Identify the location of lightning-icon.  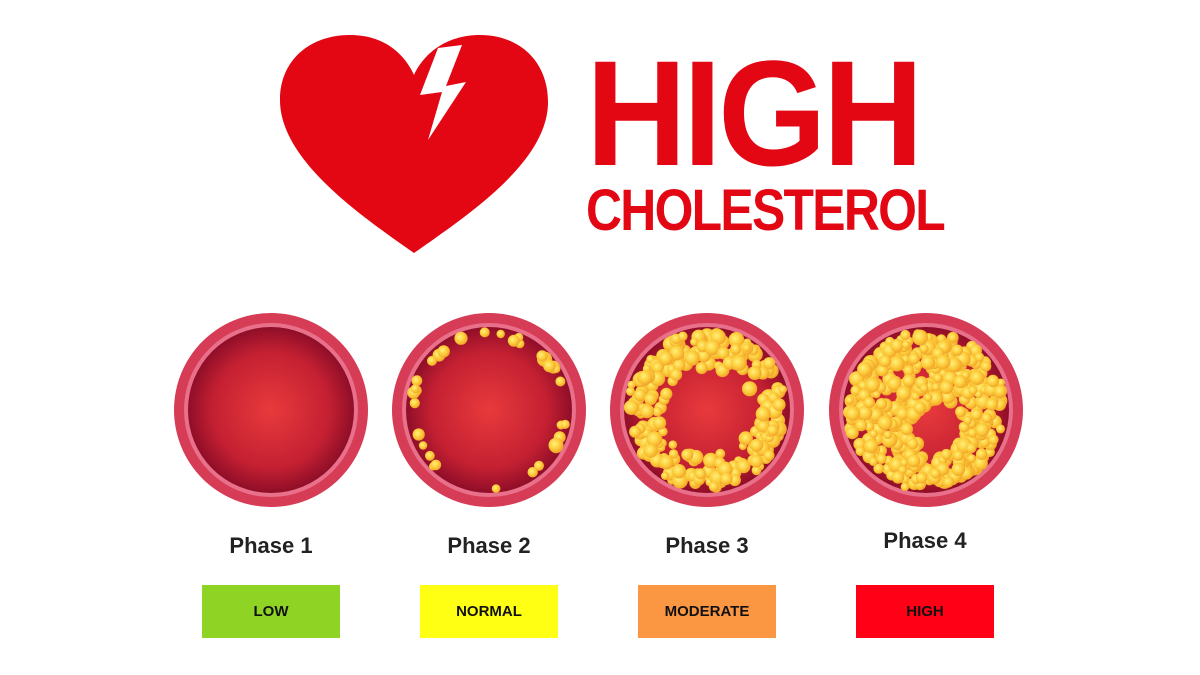
(443, 92).